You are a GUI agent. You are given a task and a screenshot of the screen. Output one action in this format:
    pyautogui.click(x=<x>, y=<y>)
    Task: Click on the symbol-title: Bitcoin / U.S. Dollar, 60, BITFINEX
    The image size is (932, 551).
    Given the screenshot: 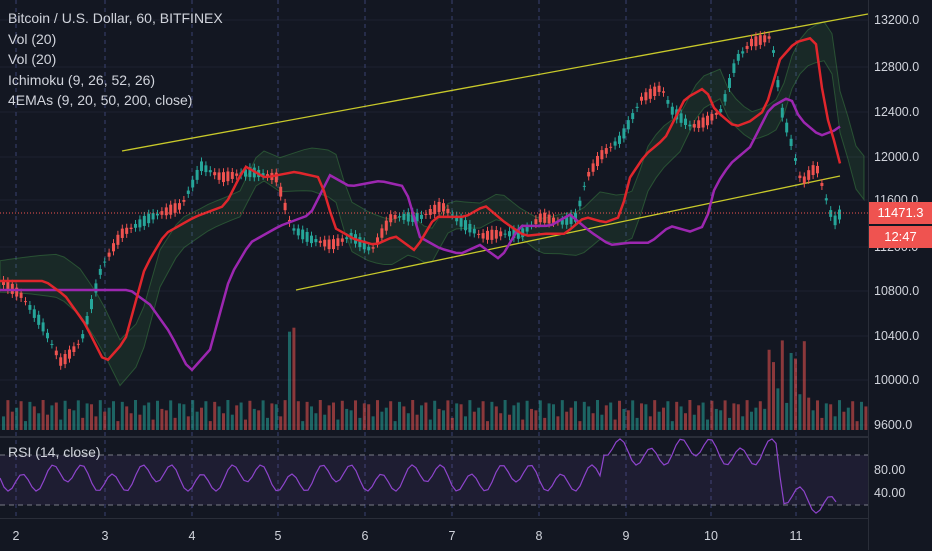 What is the action you would take?
    pyautogui.click(x=115, y=18)
    